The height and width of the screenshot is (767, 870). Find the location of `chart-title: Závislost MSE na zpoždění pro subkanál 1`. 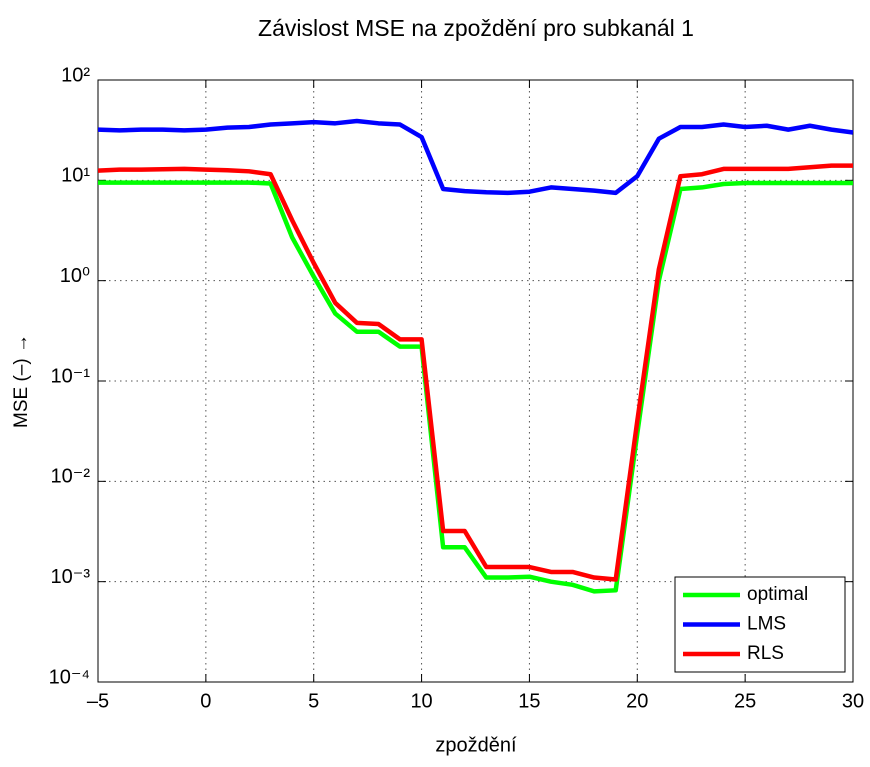

chart-title: Závislost MSE na zpoždění pro subkanál 1 is located at coordinates (476, 28).